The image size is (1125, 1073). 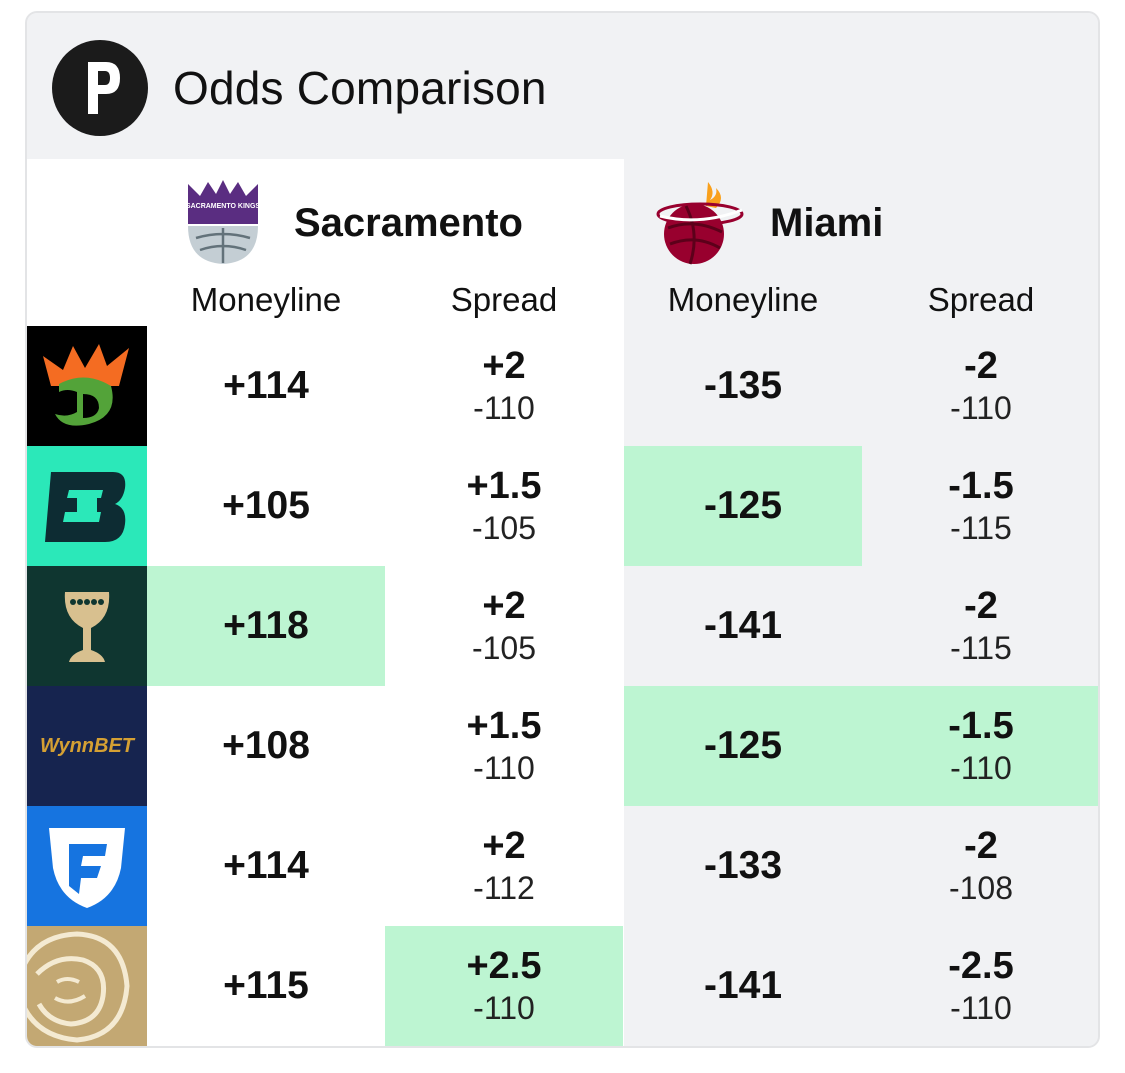 I want to click on team-header-away: SACRAMENTO KINGS Sacramento, so click(x=352, y=223).